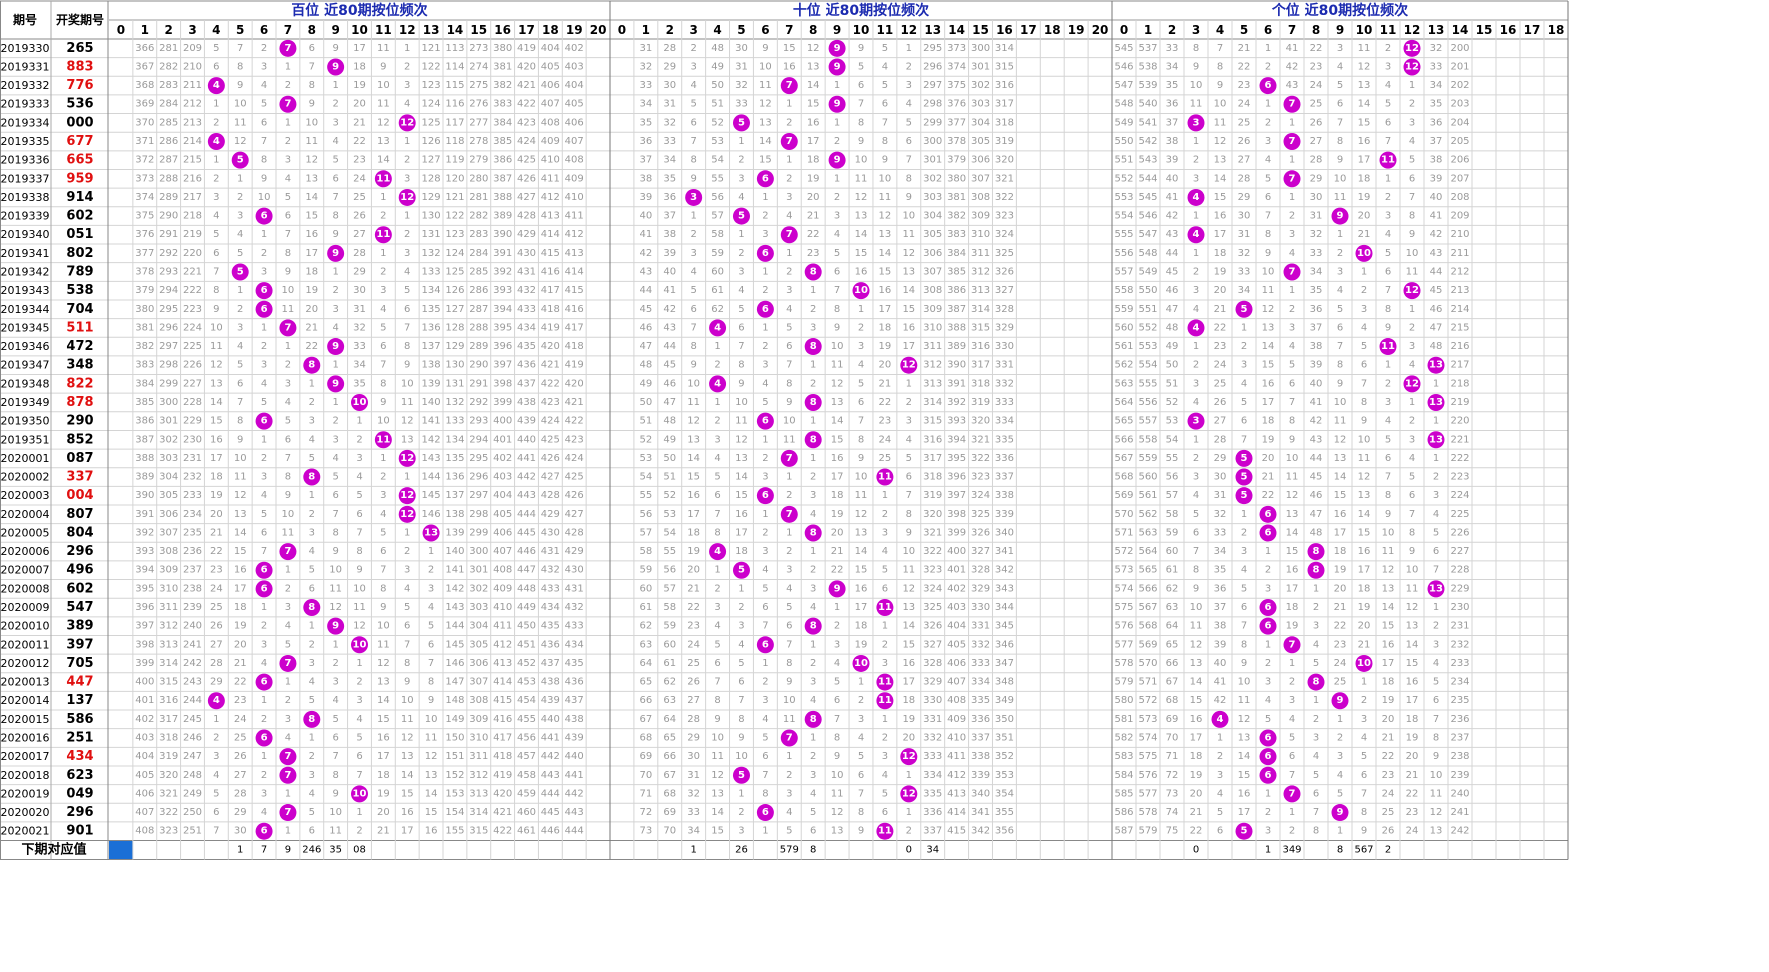 This screenshot has width=1769, height=972. Describe the element at coordinates (264, 216) in the screenshot. I see `hit-value: 6` at that location.